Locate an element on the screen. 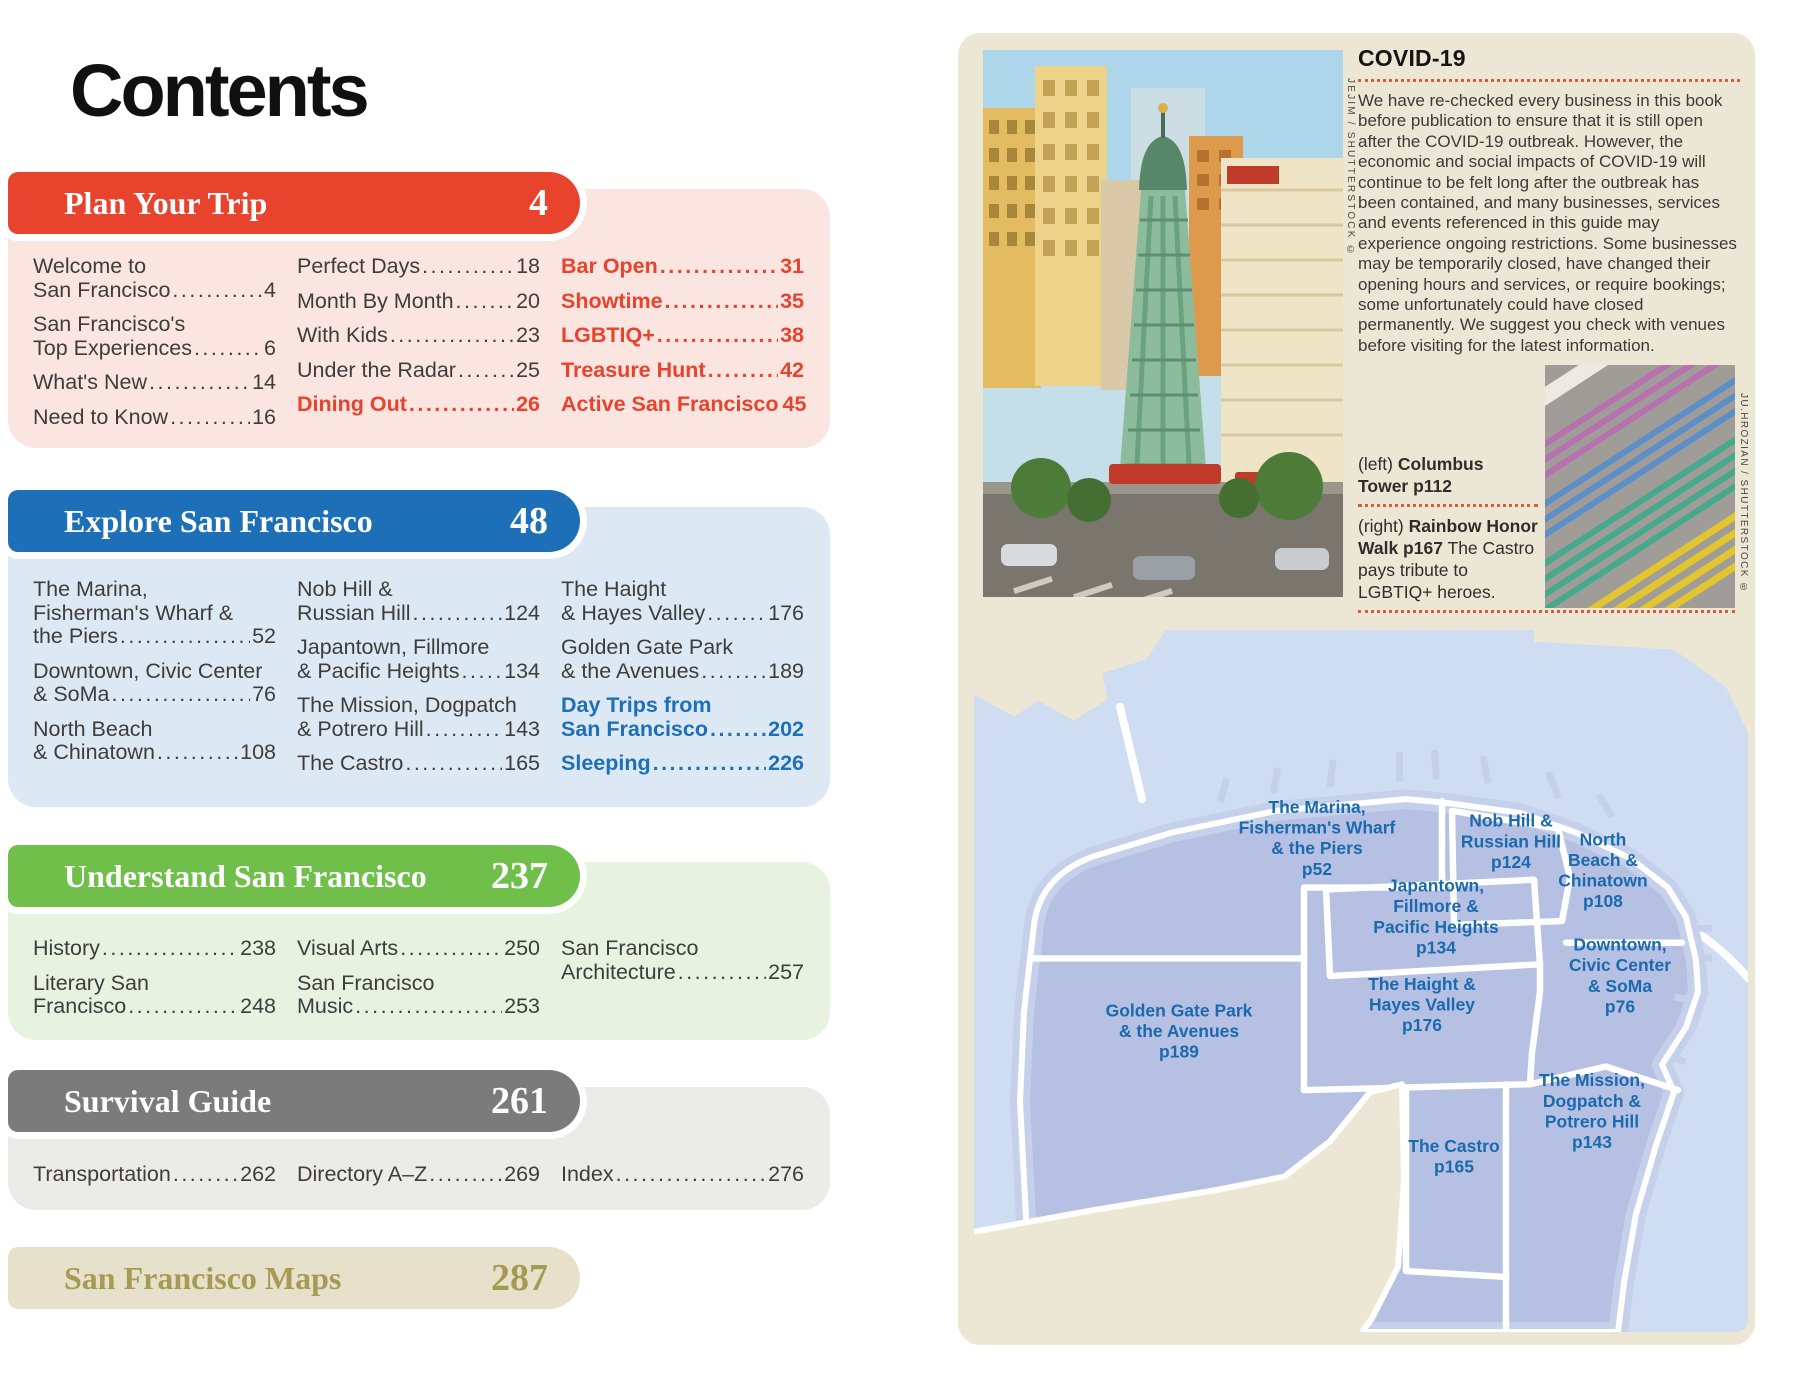  toc-entry-label: Treasure Hunt is located at coordinates (633, 369).